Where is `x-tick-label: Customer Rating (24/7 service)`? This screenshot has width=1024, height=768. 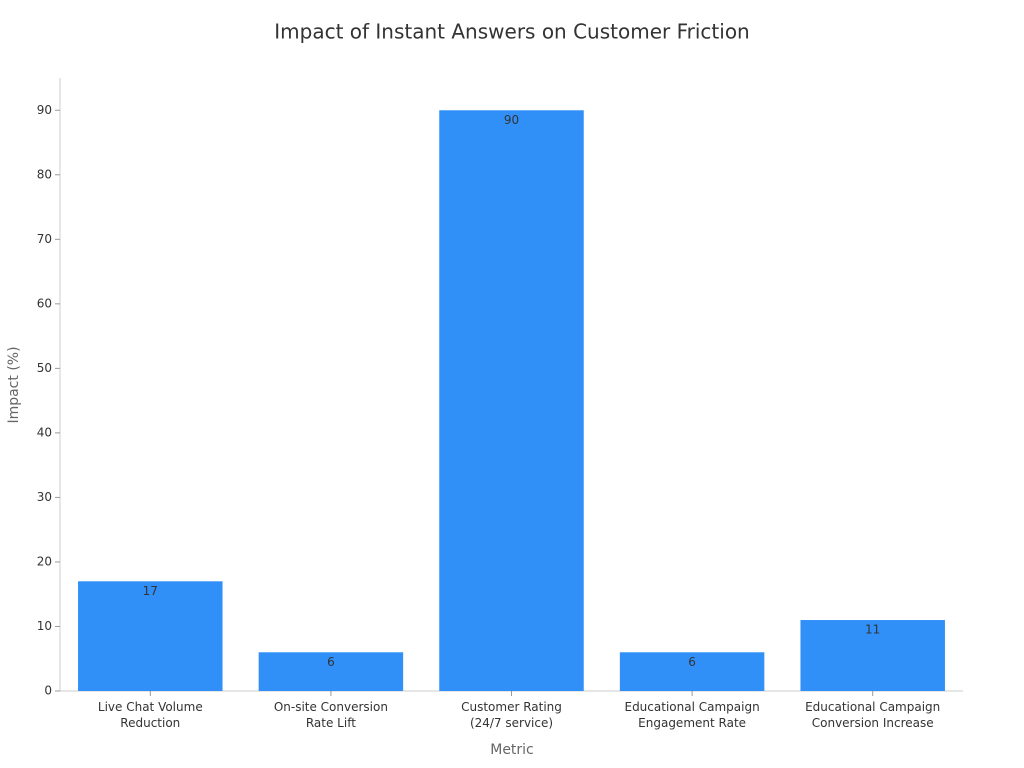
x-tick-label: Customer Rating (24/7 service) is located at coordinates (511, 715).